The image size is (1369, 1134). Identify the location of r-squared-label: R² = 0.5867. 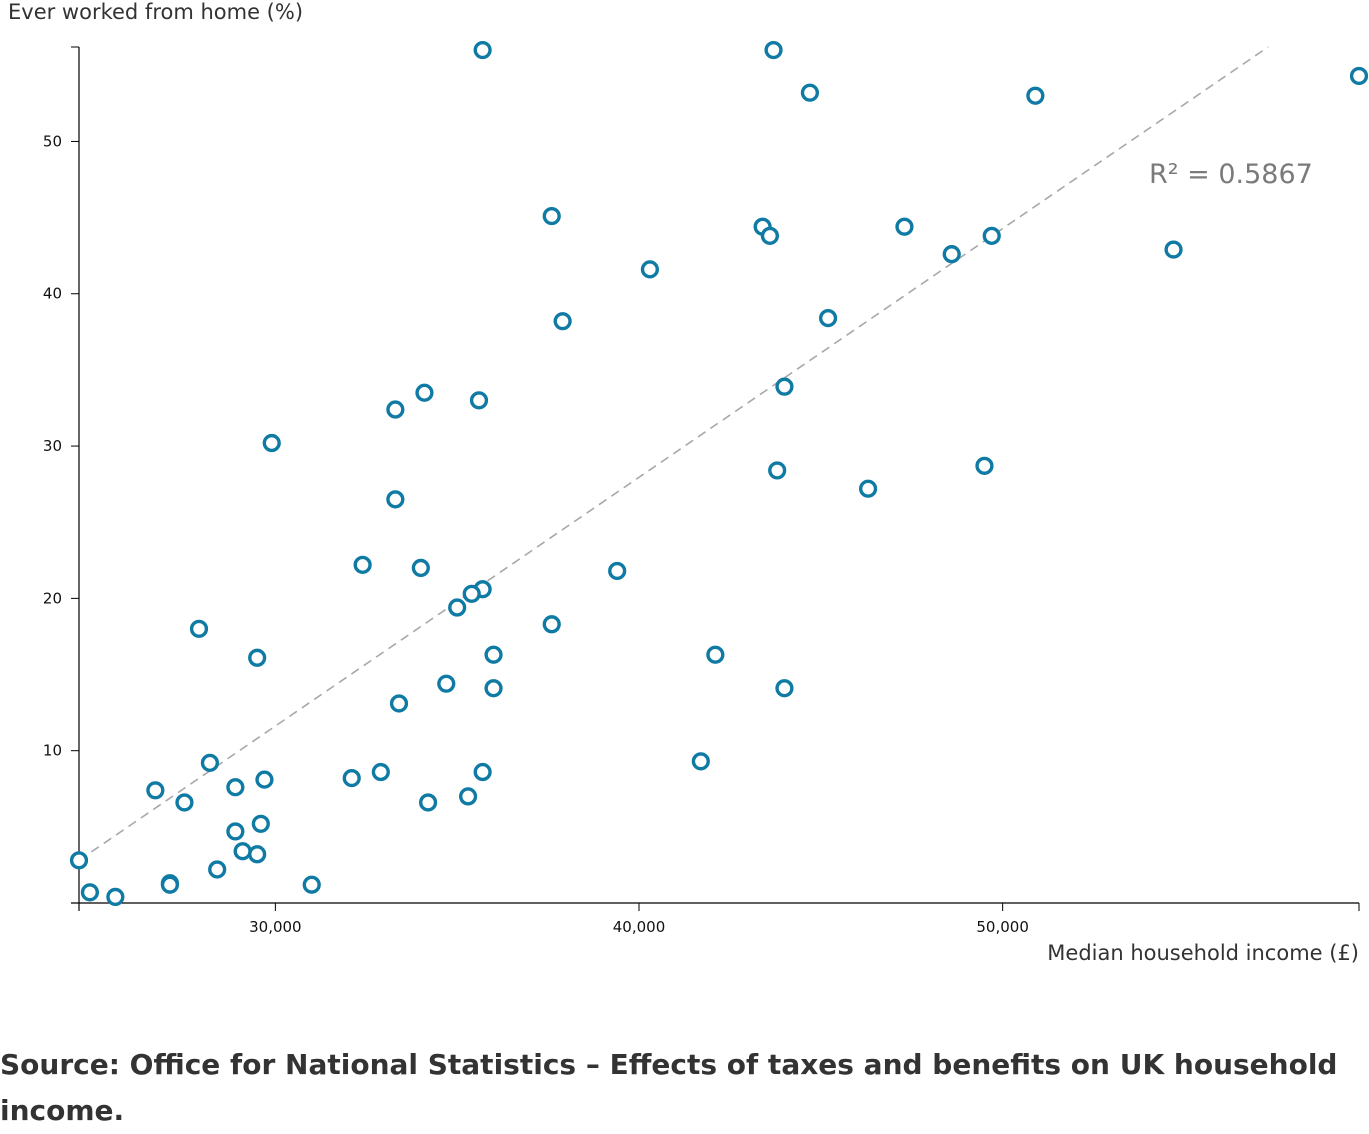
(1231, 174).